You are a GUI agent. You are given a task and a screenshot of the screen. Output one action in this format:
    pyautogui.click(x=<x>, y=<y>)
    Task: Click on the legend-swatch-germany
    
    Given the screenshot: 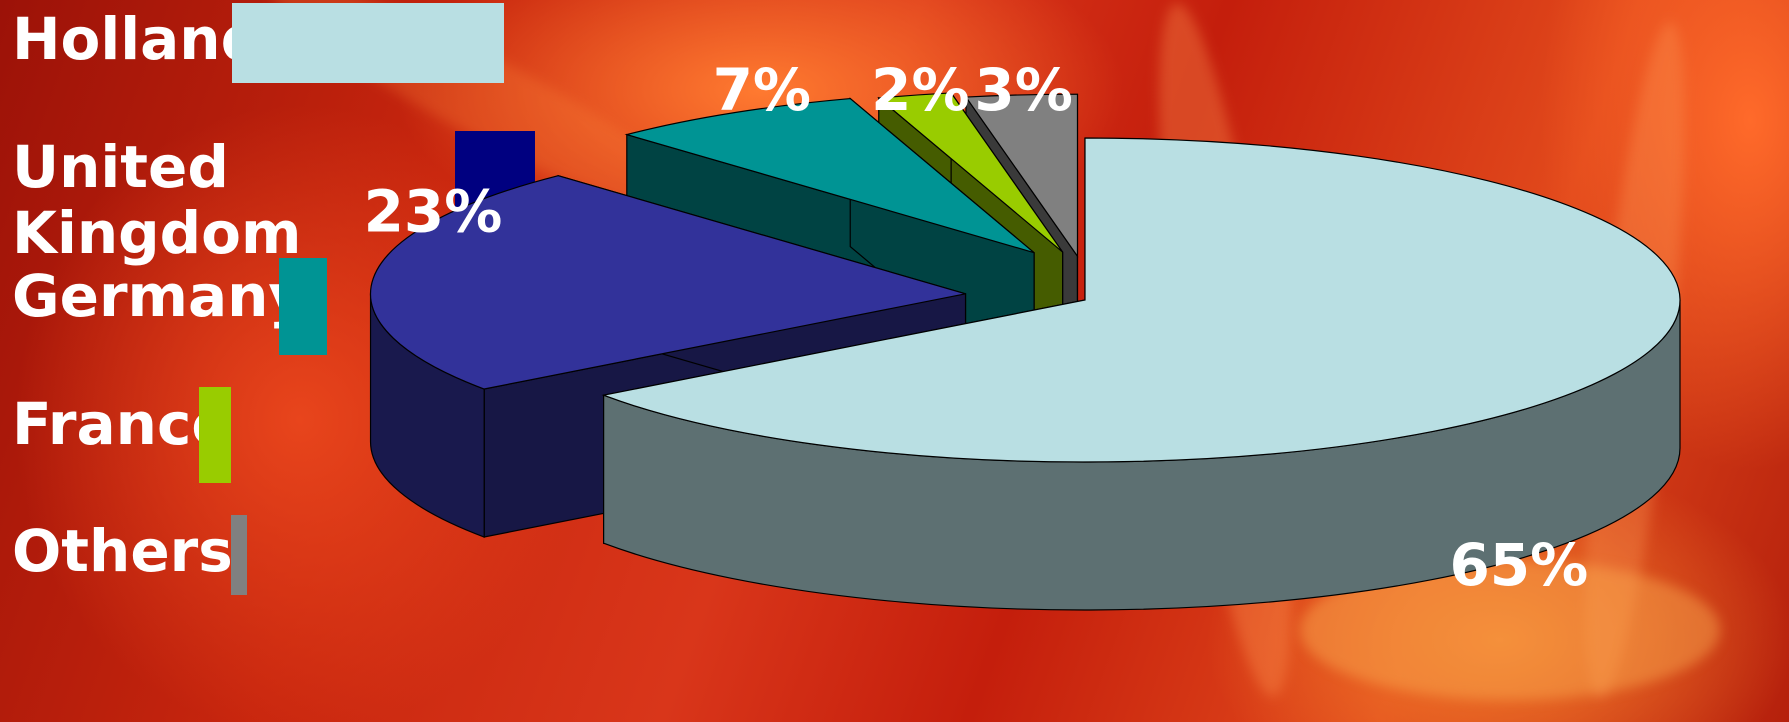 What is the action you would take?
    pyautogui.click(x=303, y=306)
    